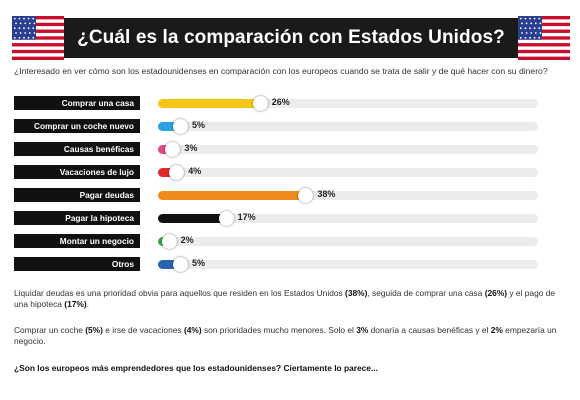 The width and height of the screenshot is (580, 400). What do you see at coordinates (192, 330) in the screenshot?
I see `highlight-number: (4%)` at bounding box center [192, 330].